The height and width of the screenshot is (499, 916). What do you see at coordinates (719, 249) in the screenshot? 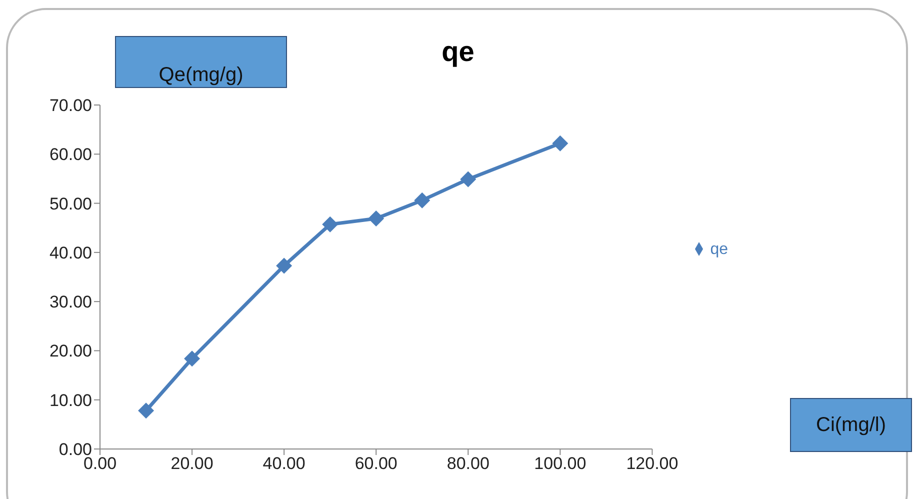
I see `legend-label: qe` at bounding box center [719, 249].